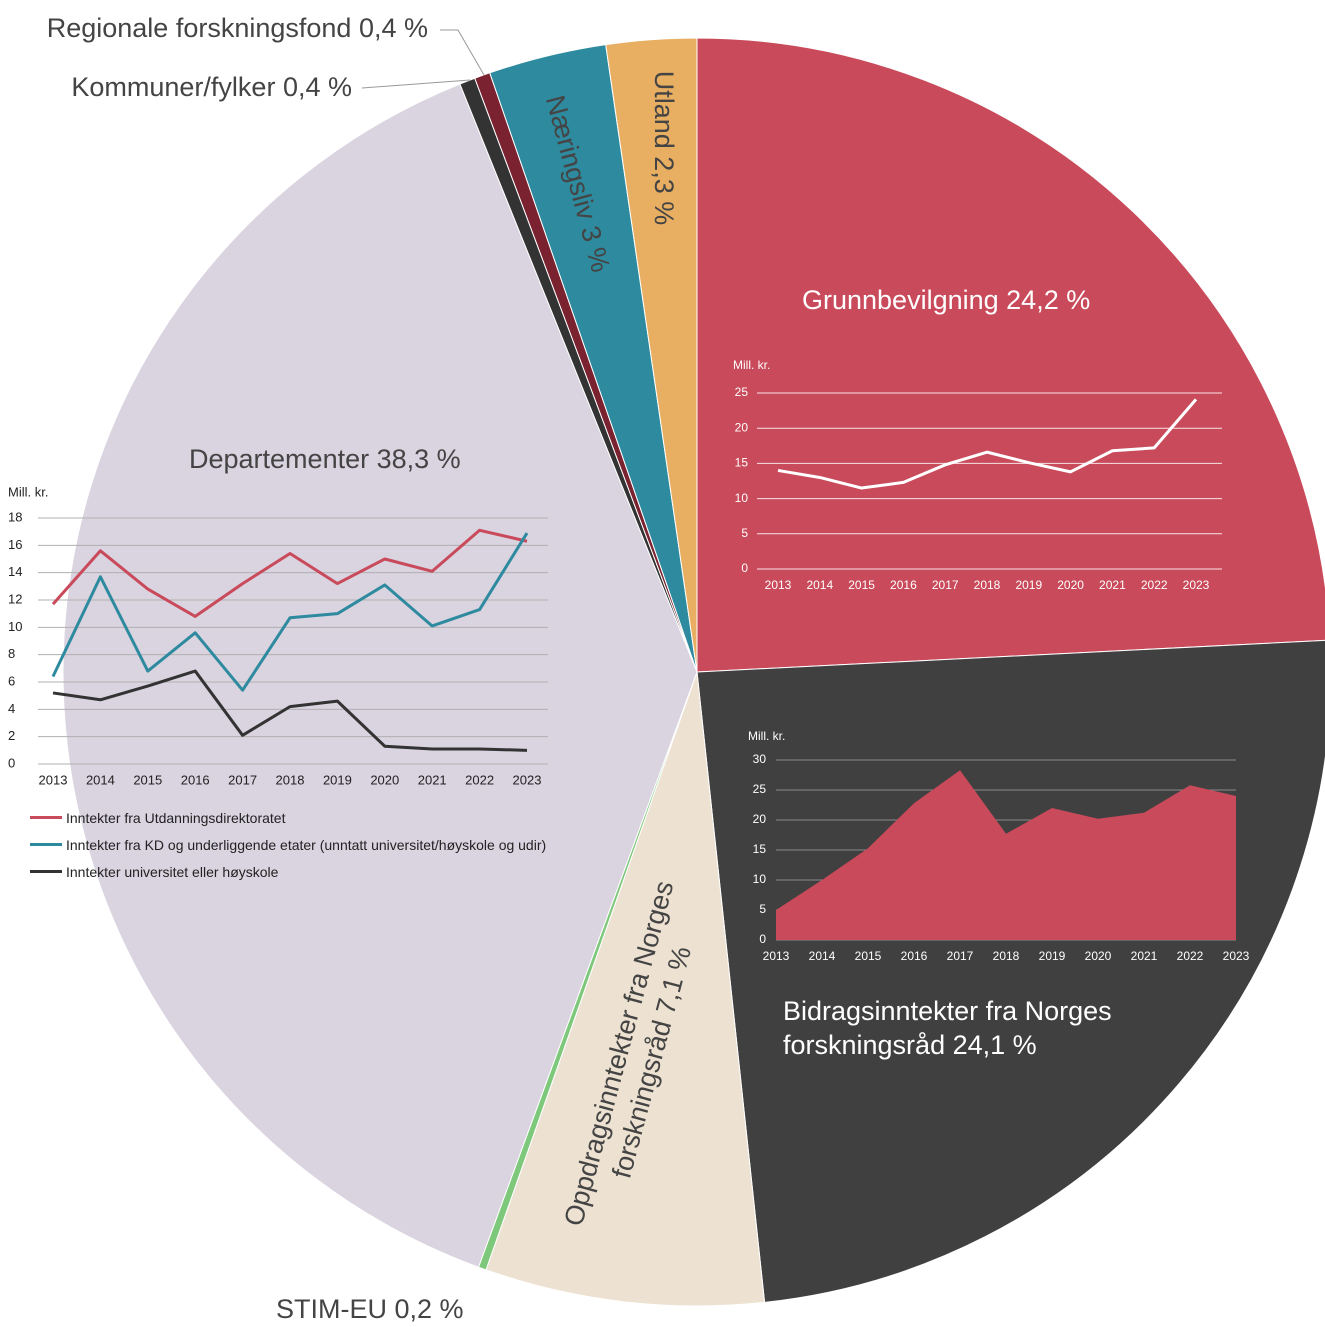 This screenshot has height=1327, width=1325. I want to click on area, so click(1006, 855).